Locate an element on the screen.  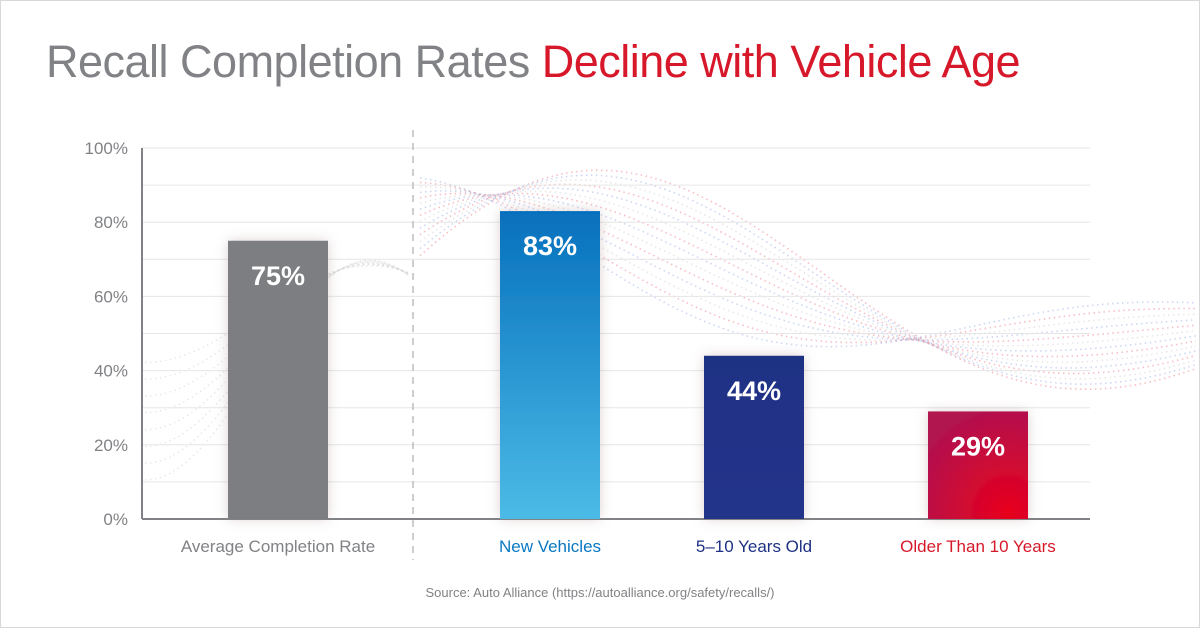
category-label: New Vehicles is located at coordinates (550, 546).